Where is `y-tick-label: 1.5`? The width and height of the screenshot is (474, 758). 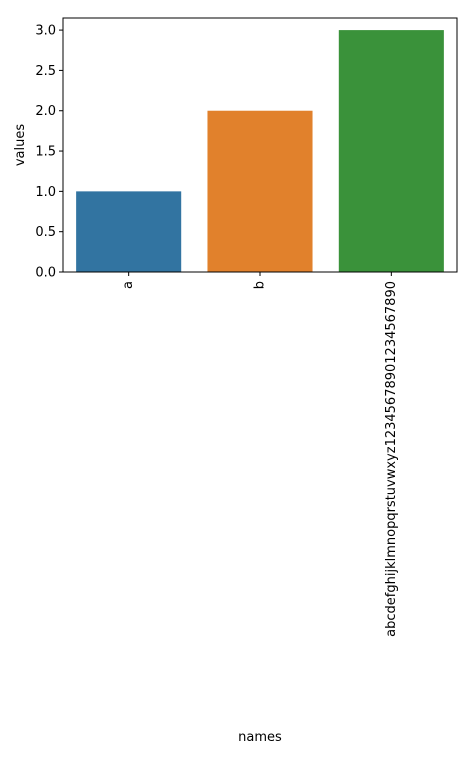 y-tick-label: 1.5 is located at coordinates (45, 152).